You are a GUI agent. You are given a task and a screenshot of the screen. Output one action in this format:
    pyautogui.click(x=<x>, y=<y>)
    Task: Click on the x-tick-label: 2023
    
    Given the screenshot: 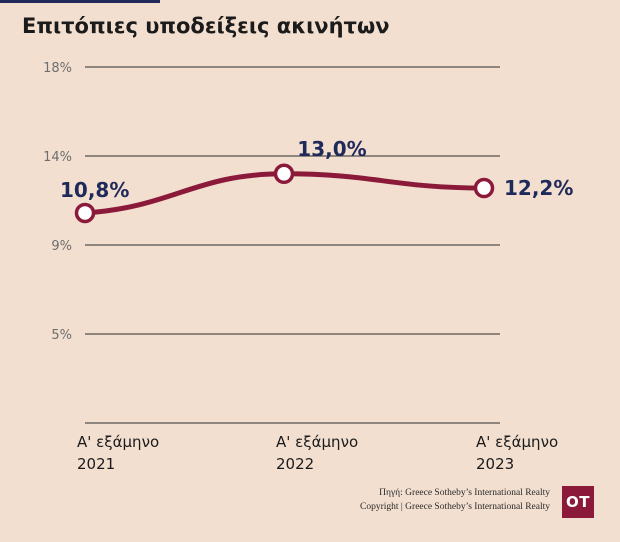 What is the action you would take?
    pyautogui.click(x=495, y=464)
    